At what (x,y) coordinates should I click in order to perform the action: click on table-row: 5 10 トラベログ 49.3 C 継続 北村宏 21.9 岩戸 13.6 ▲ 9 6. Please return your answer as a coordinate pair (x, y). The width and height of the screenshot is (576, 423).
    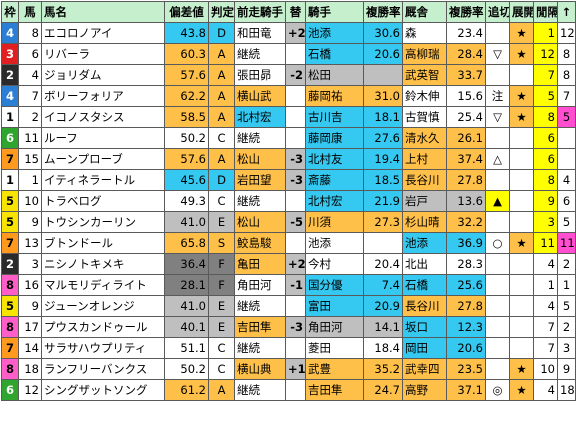
    Looking at the image, I should click on (288, 201).